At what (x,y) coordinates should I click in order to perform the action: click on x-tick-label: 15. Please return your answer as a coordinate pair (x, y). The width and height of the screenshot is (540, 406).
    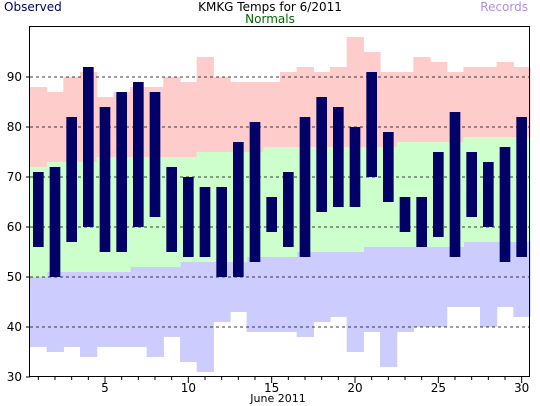
    Looking at the image, I should click on (271, 388).